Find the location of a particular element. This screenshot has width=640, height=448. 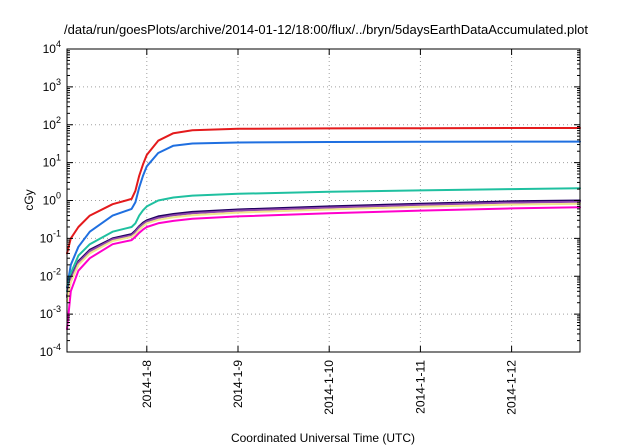

x-tick-label: 2014-1-11 is located at coordinates (420, 387).